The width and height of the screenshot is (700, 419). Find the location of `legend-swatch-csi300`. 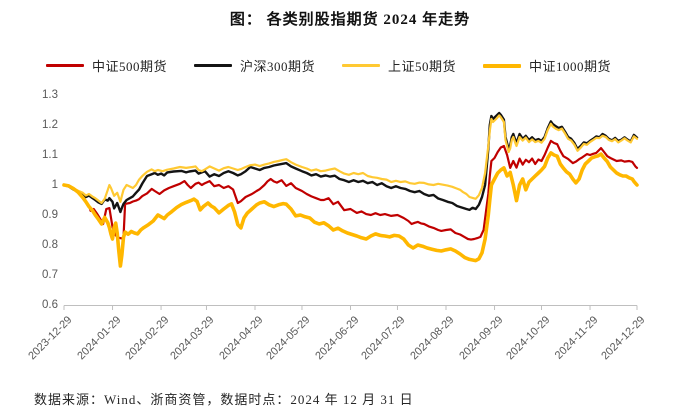

legend-swatch-csi300 is located at coordinates (213, 65).